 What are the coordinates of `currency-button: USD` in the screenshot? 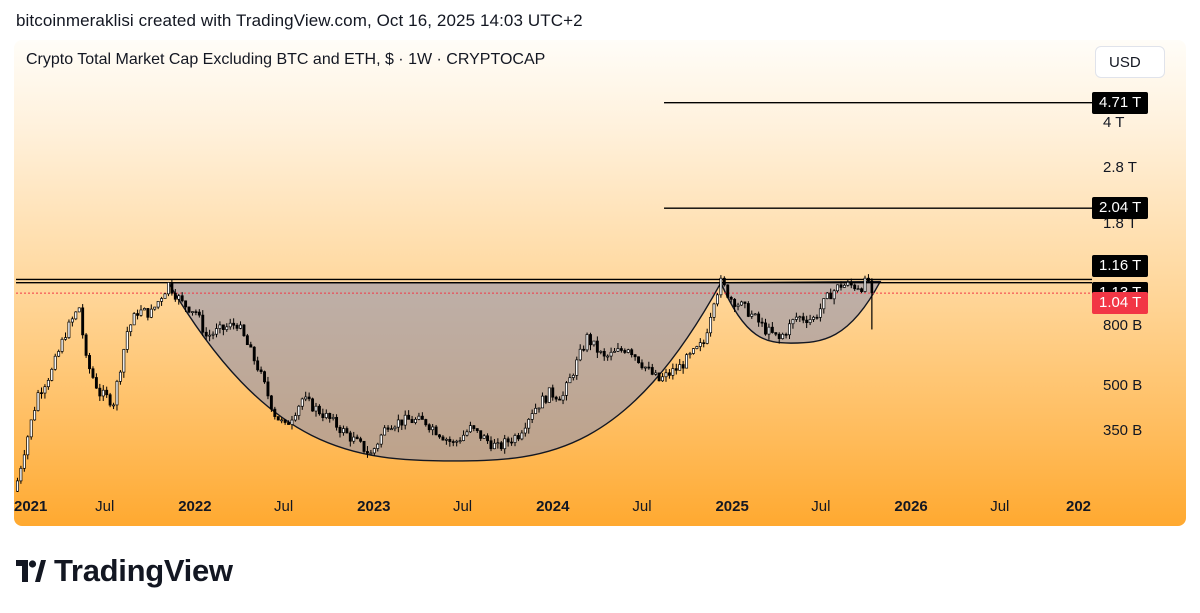 It's located at (1130, 62).